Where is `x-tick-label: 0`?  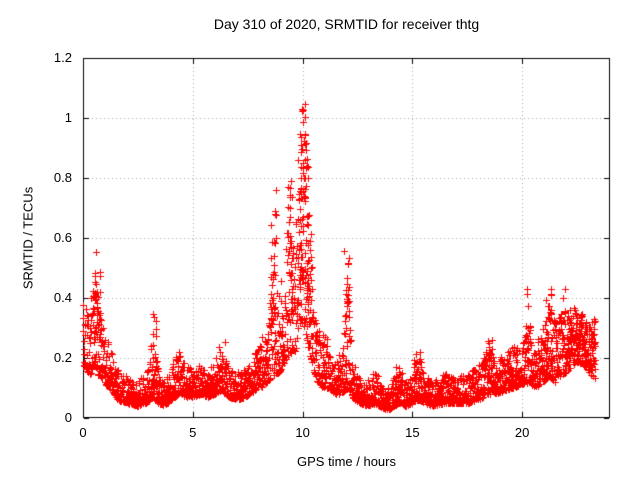 x-tick-label: 0 is located at coordinates (83, 432).